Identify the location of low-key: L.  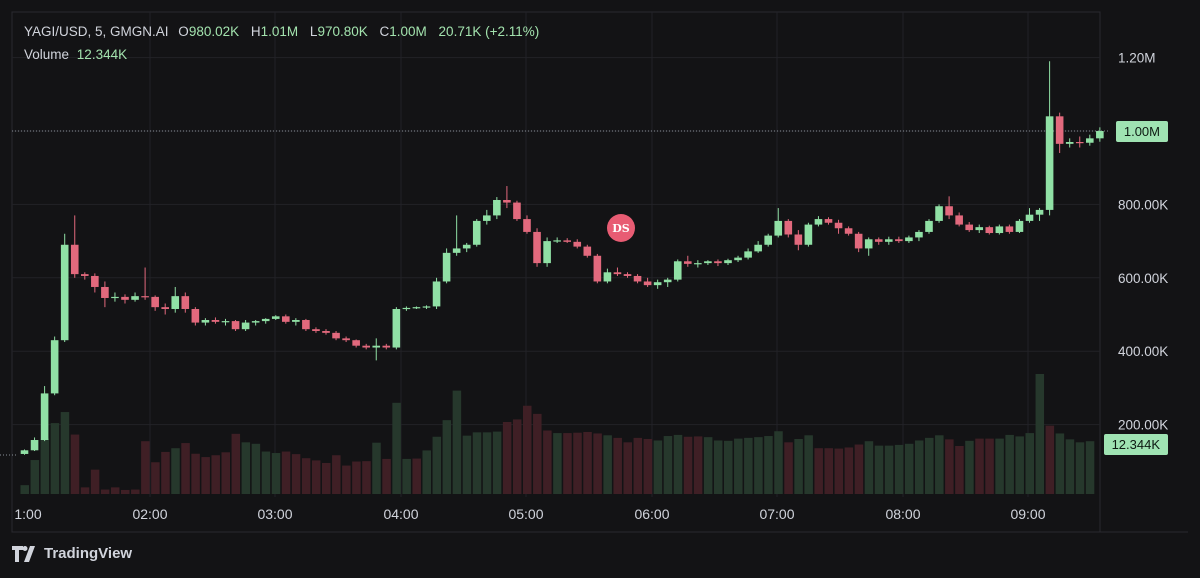
(313, 31).